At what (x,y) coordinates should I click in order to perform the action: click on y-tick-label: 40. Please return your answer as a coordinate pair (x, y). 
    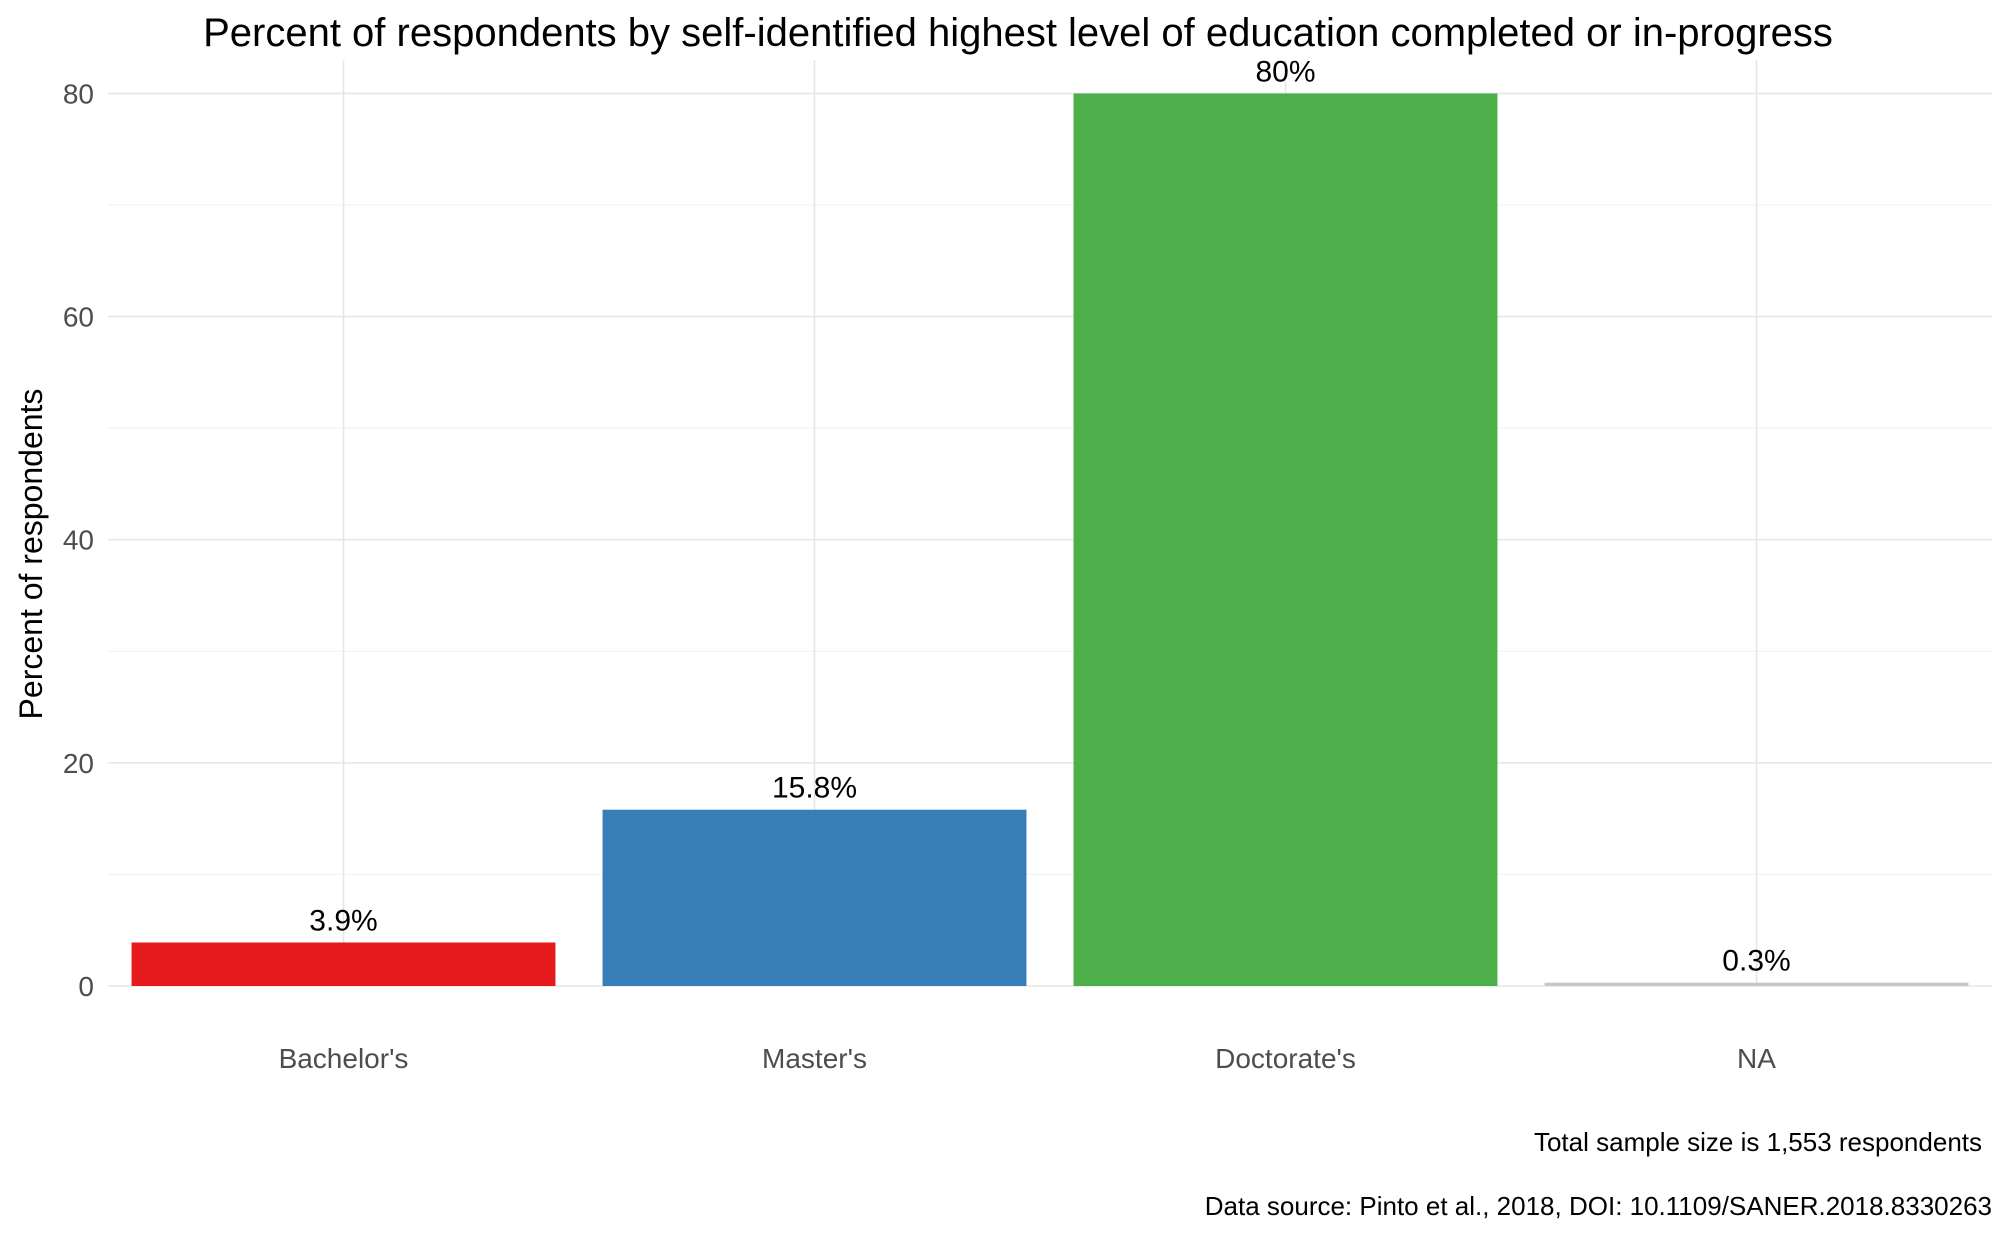
    Looking at the image, I should click on (78, 540).